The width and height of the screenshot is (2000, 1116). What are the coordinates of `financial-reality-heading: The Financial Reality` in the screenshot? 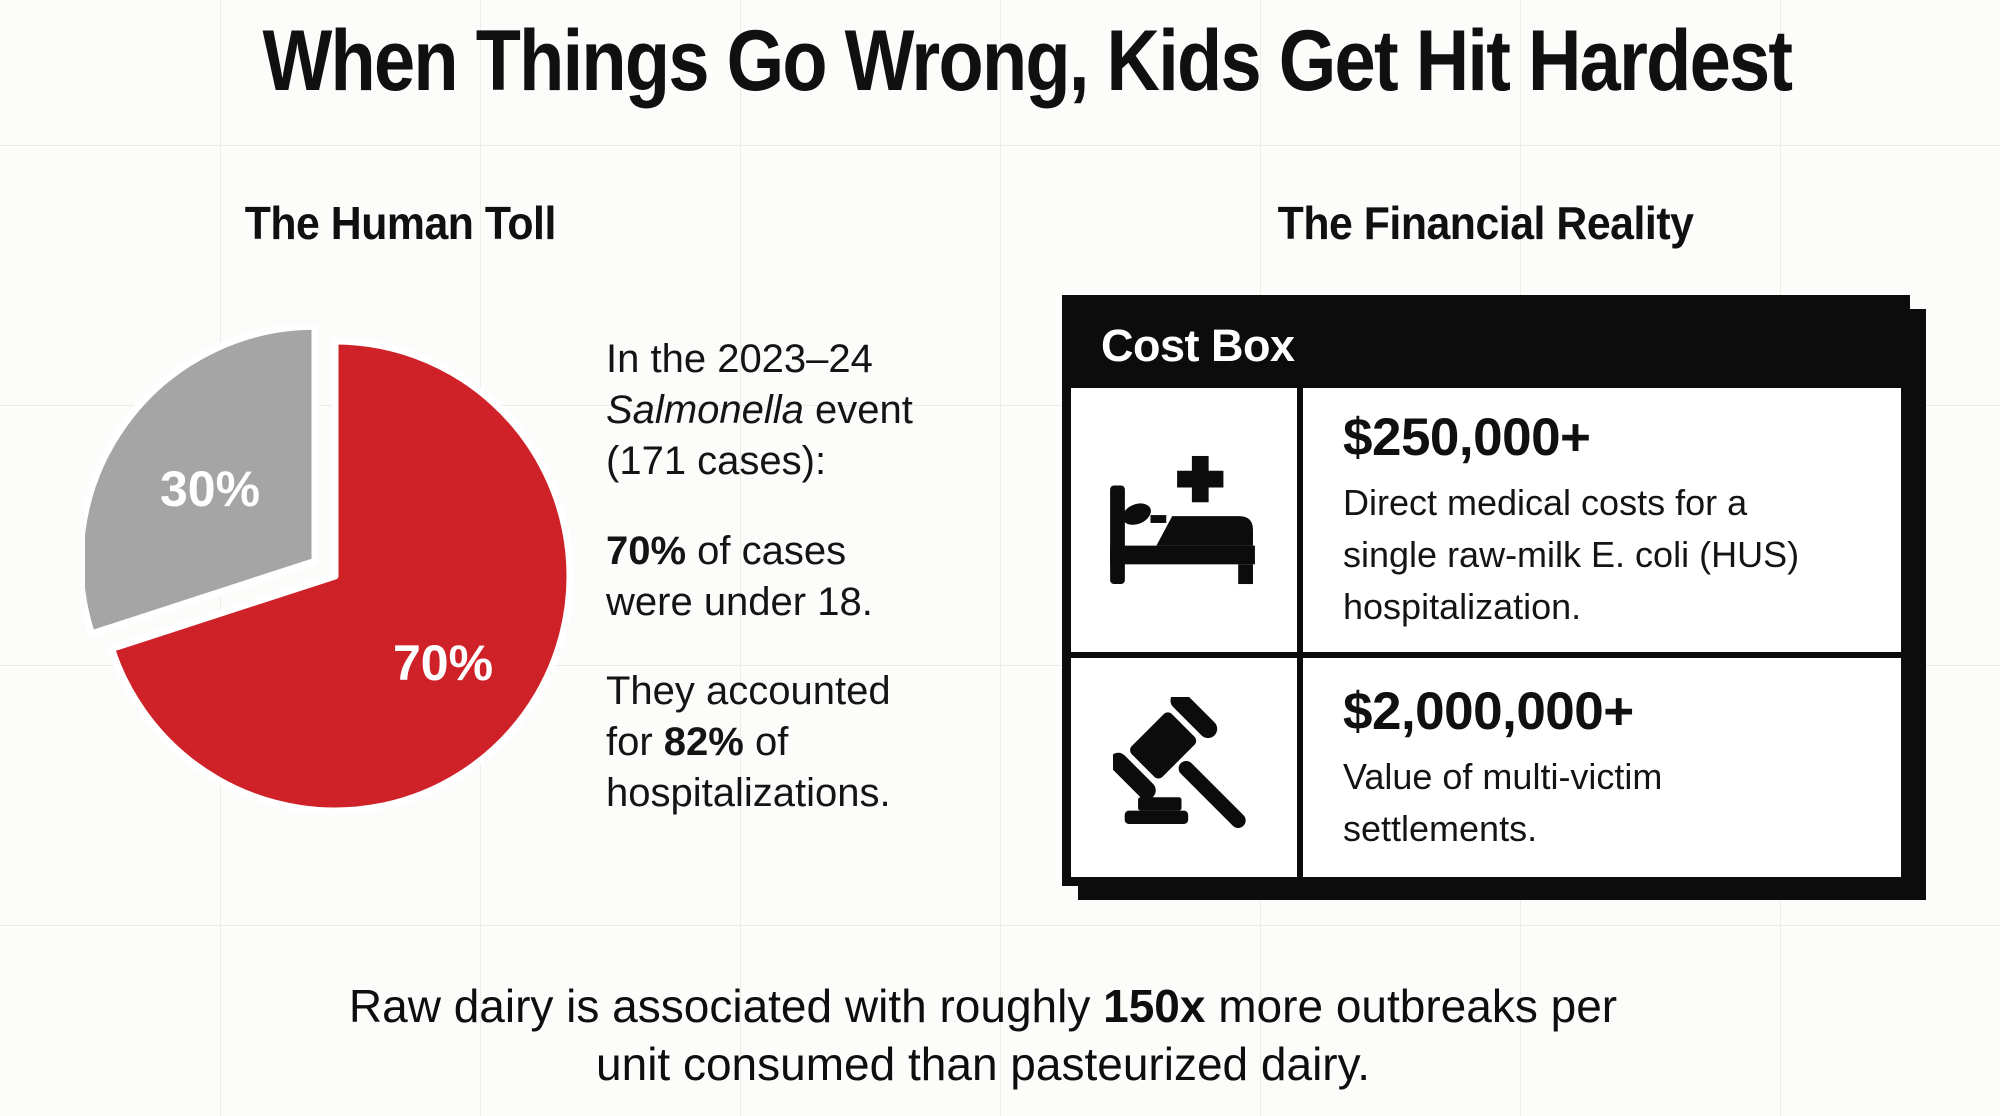 It's located at (1486, 223).